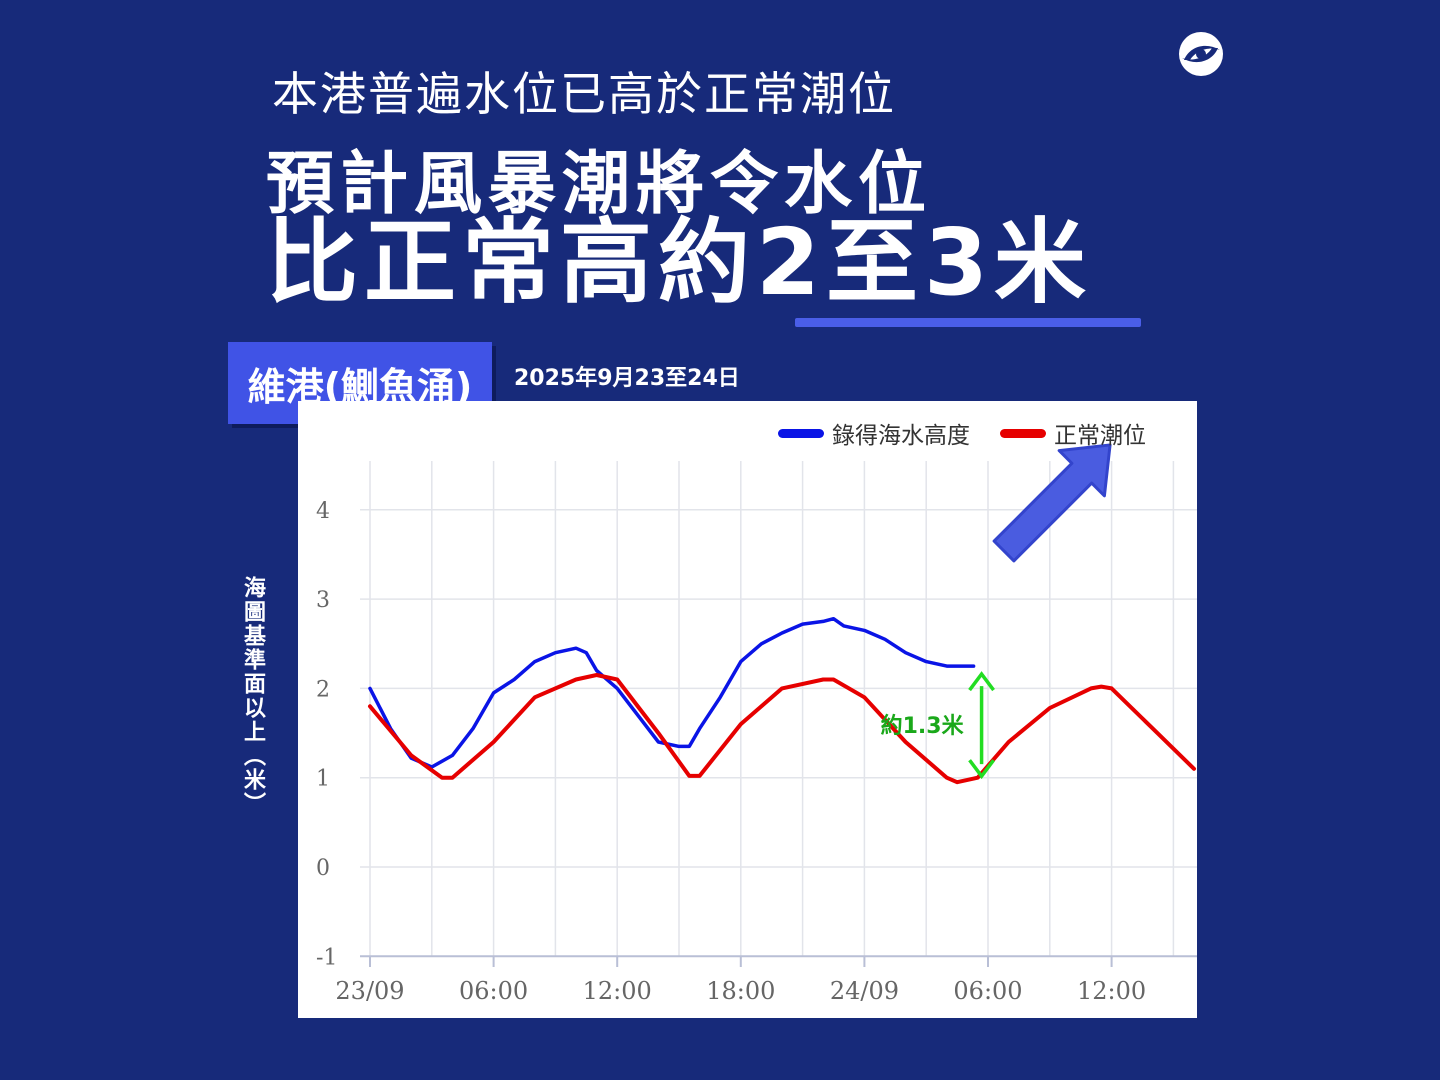  What do you see at coordinates (323, 600) in the screenshot?
I see `y-tick-label: 3` at bounding box center [323, 600].